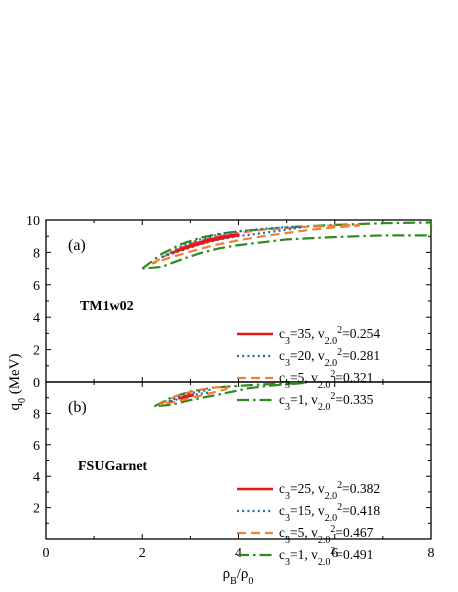 This screenshot has height=592, width=458. What do you see at coordinates (77, 407) in the screenshot?
I see `panel-b-tag: (b)` at bounding box center [77, 407].